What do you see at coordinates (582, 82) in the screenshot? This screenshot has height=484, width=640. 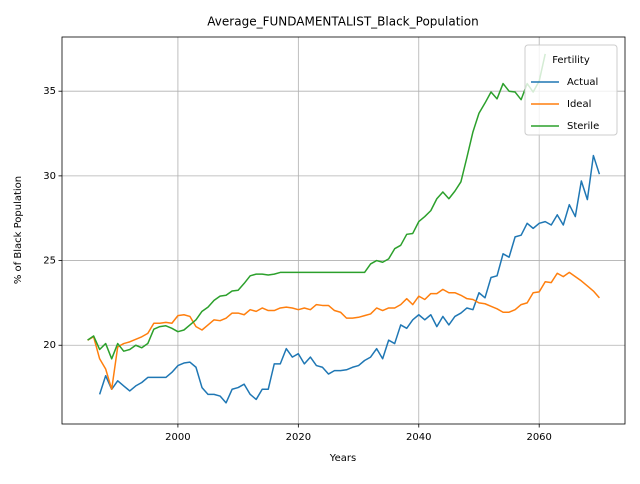 I see `legend-label: Actual` at bounding box center [582, 82].